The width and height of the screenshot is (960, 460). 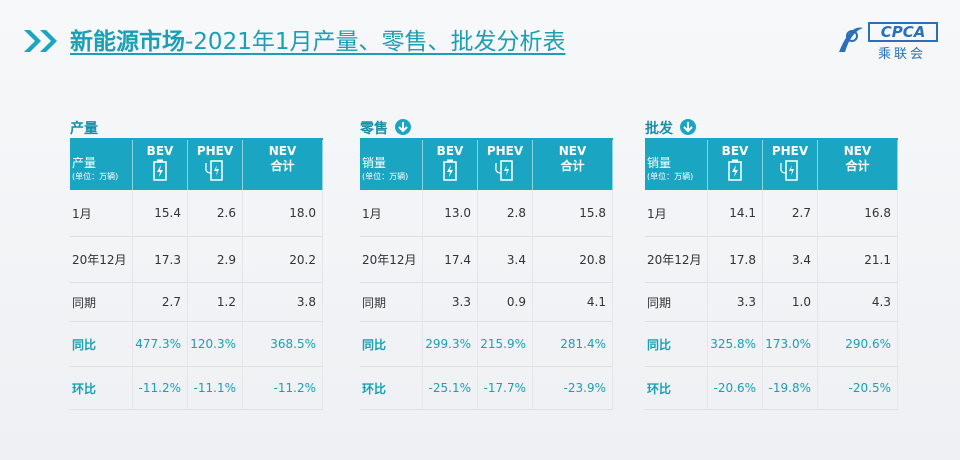 What do you see at coordinates (40, 41) in the screenshot?
I see `chevrons` at bounding box center [40, 41].